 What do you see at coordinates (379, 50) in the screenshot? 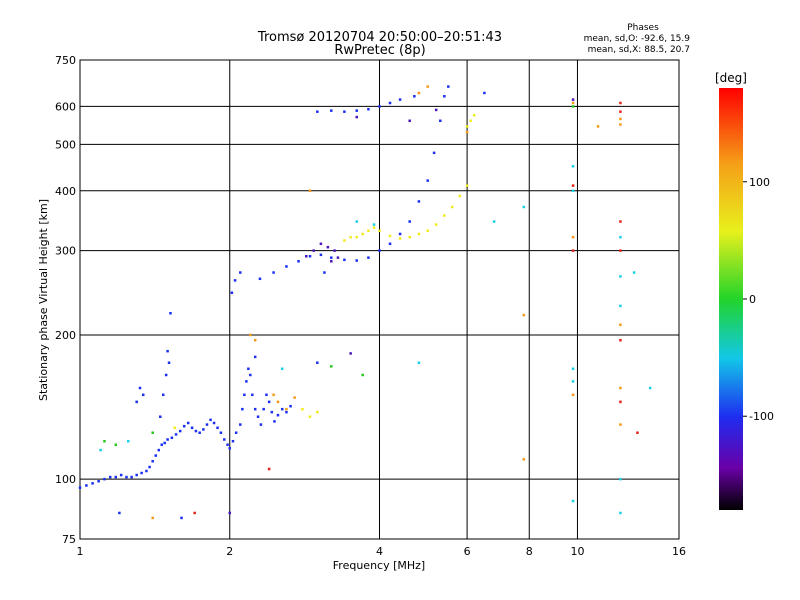
I see `chart-subtitle: RwPretec (8p)` at bounding box center [379, 50].